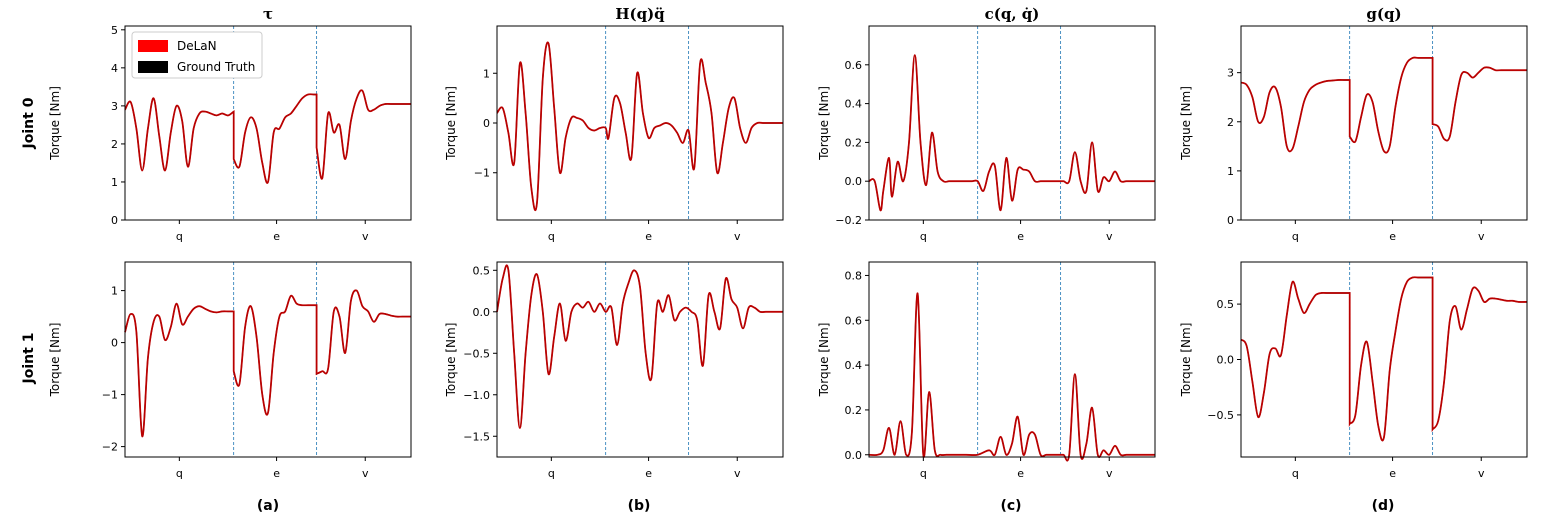  What do you see at coordinates (551, 473) in the screenshot?
I see `x-tick-label-5-0: q` at bounding box center [551, 473].